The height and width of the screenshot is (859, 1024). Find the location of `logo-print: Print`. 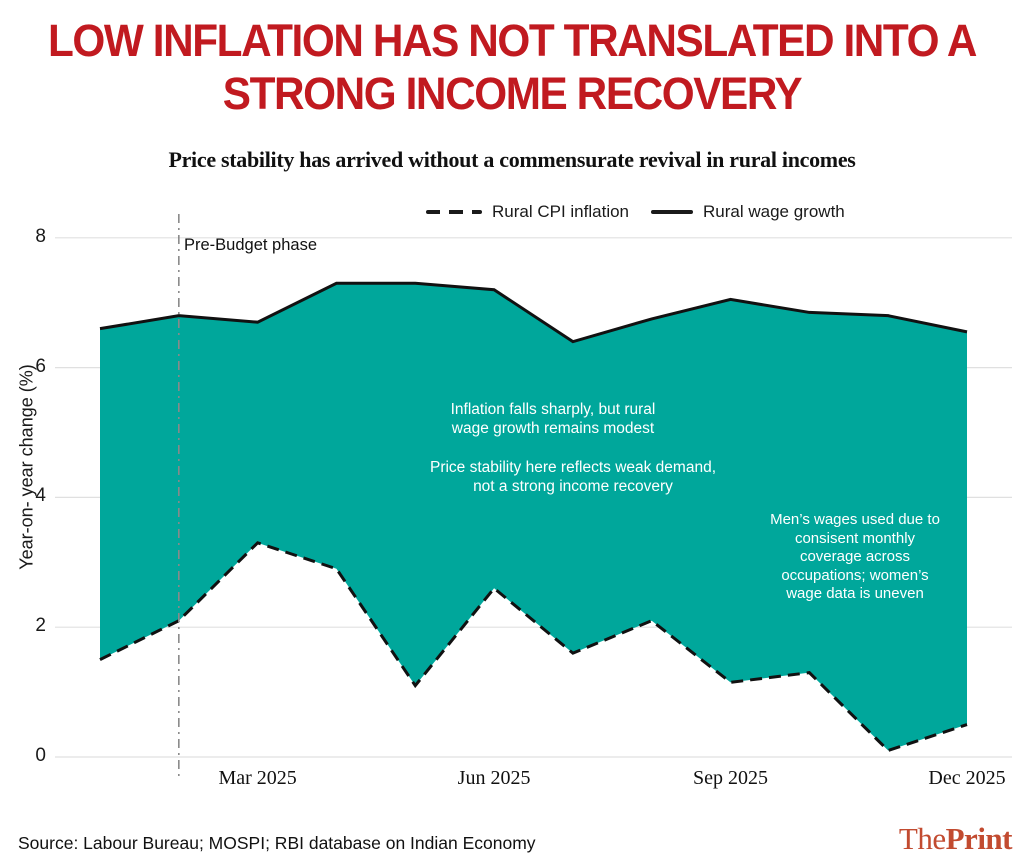

logo-print: Print is located at coordinates (979, 838).